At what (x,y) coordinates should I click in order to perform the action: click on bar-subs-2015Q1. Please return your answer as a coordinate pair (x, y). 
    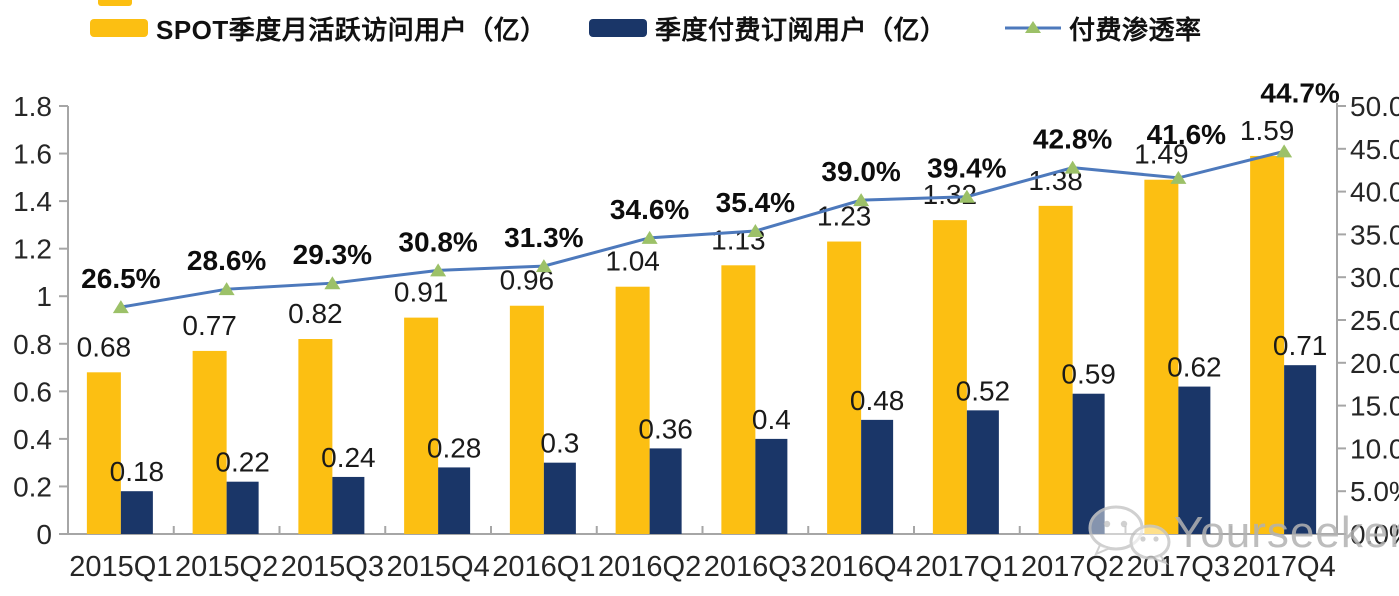
    Looking at the image, I should click on (136, 512).